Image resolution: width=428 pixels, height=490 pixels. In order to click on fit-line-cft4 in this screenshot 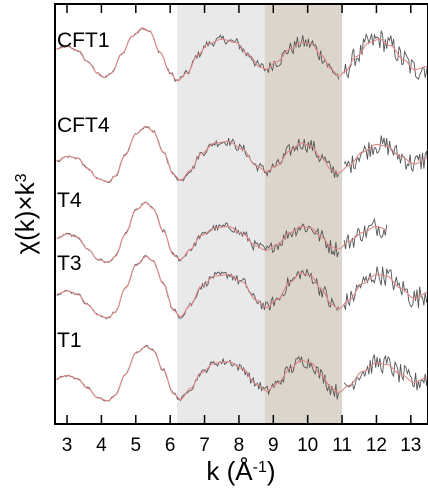, I will do `click(242, 154)`.